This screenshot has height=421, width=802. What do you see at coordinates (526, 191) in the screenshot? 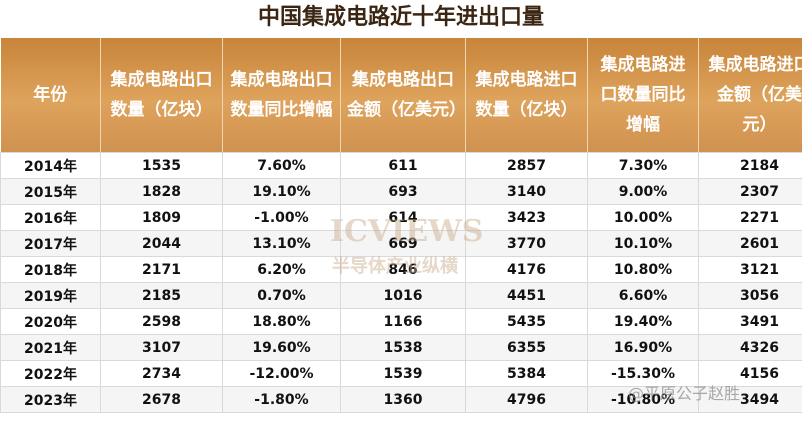
I see `value-cell: 3140` at bounding box center [526, 191].